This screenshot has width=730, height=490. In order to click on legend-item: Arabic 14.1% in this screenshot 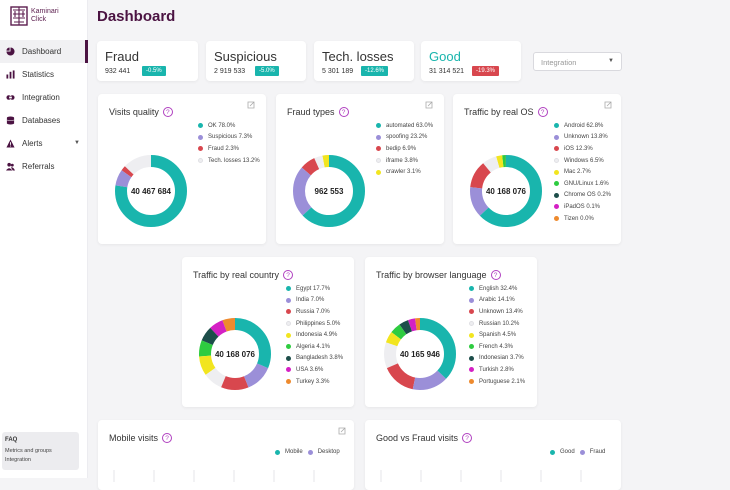, I will do `click(497, 301)`.